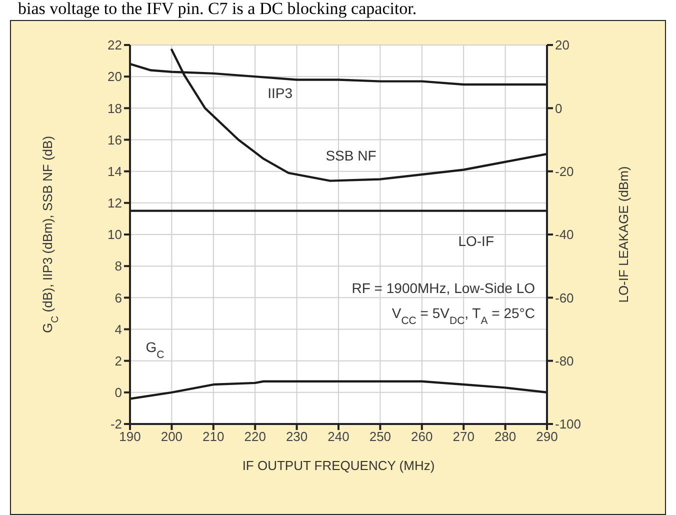 The height and width of the screenshot is (515, 676). I want to click on y-tick-label: 0, so click(118, 392).